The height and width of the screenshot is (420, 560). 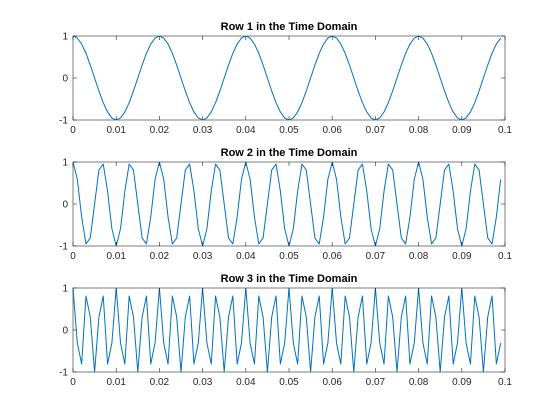 What do you see at coordinates (289, 153) in the screenshot?
I see `chart-title: Row 2 in the Time Domain` at bounding box center [289, 153].